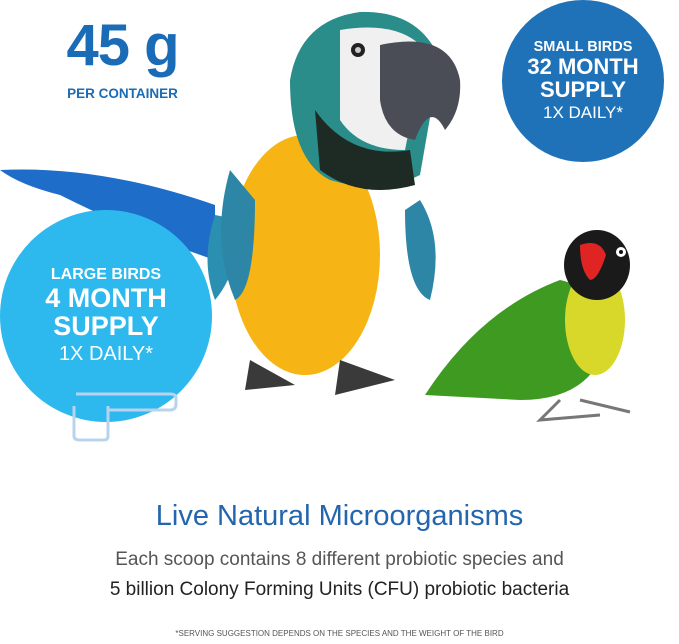  I want to click on small-birds-dose: 1X DAILY*, so click(582, 113).